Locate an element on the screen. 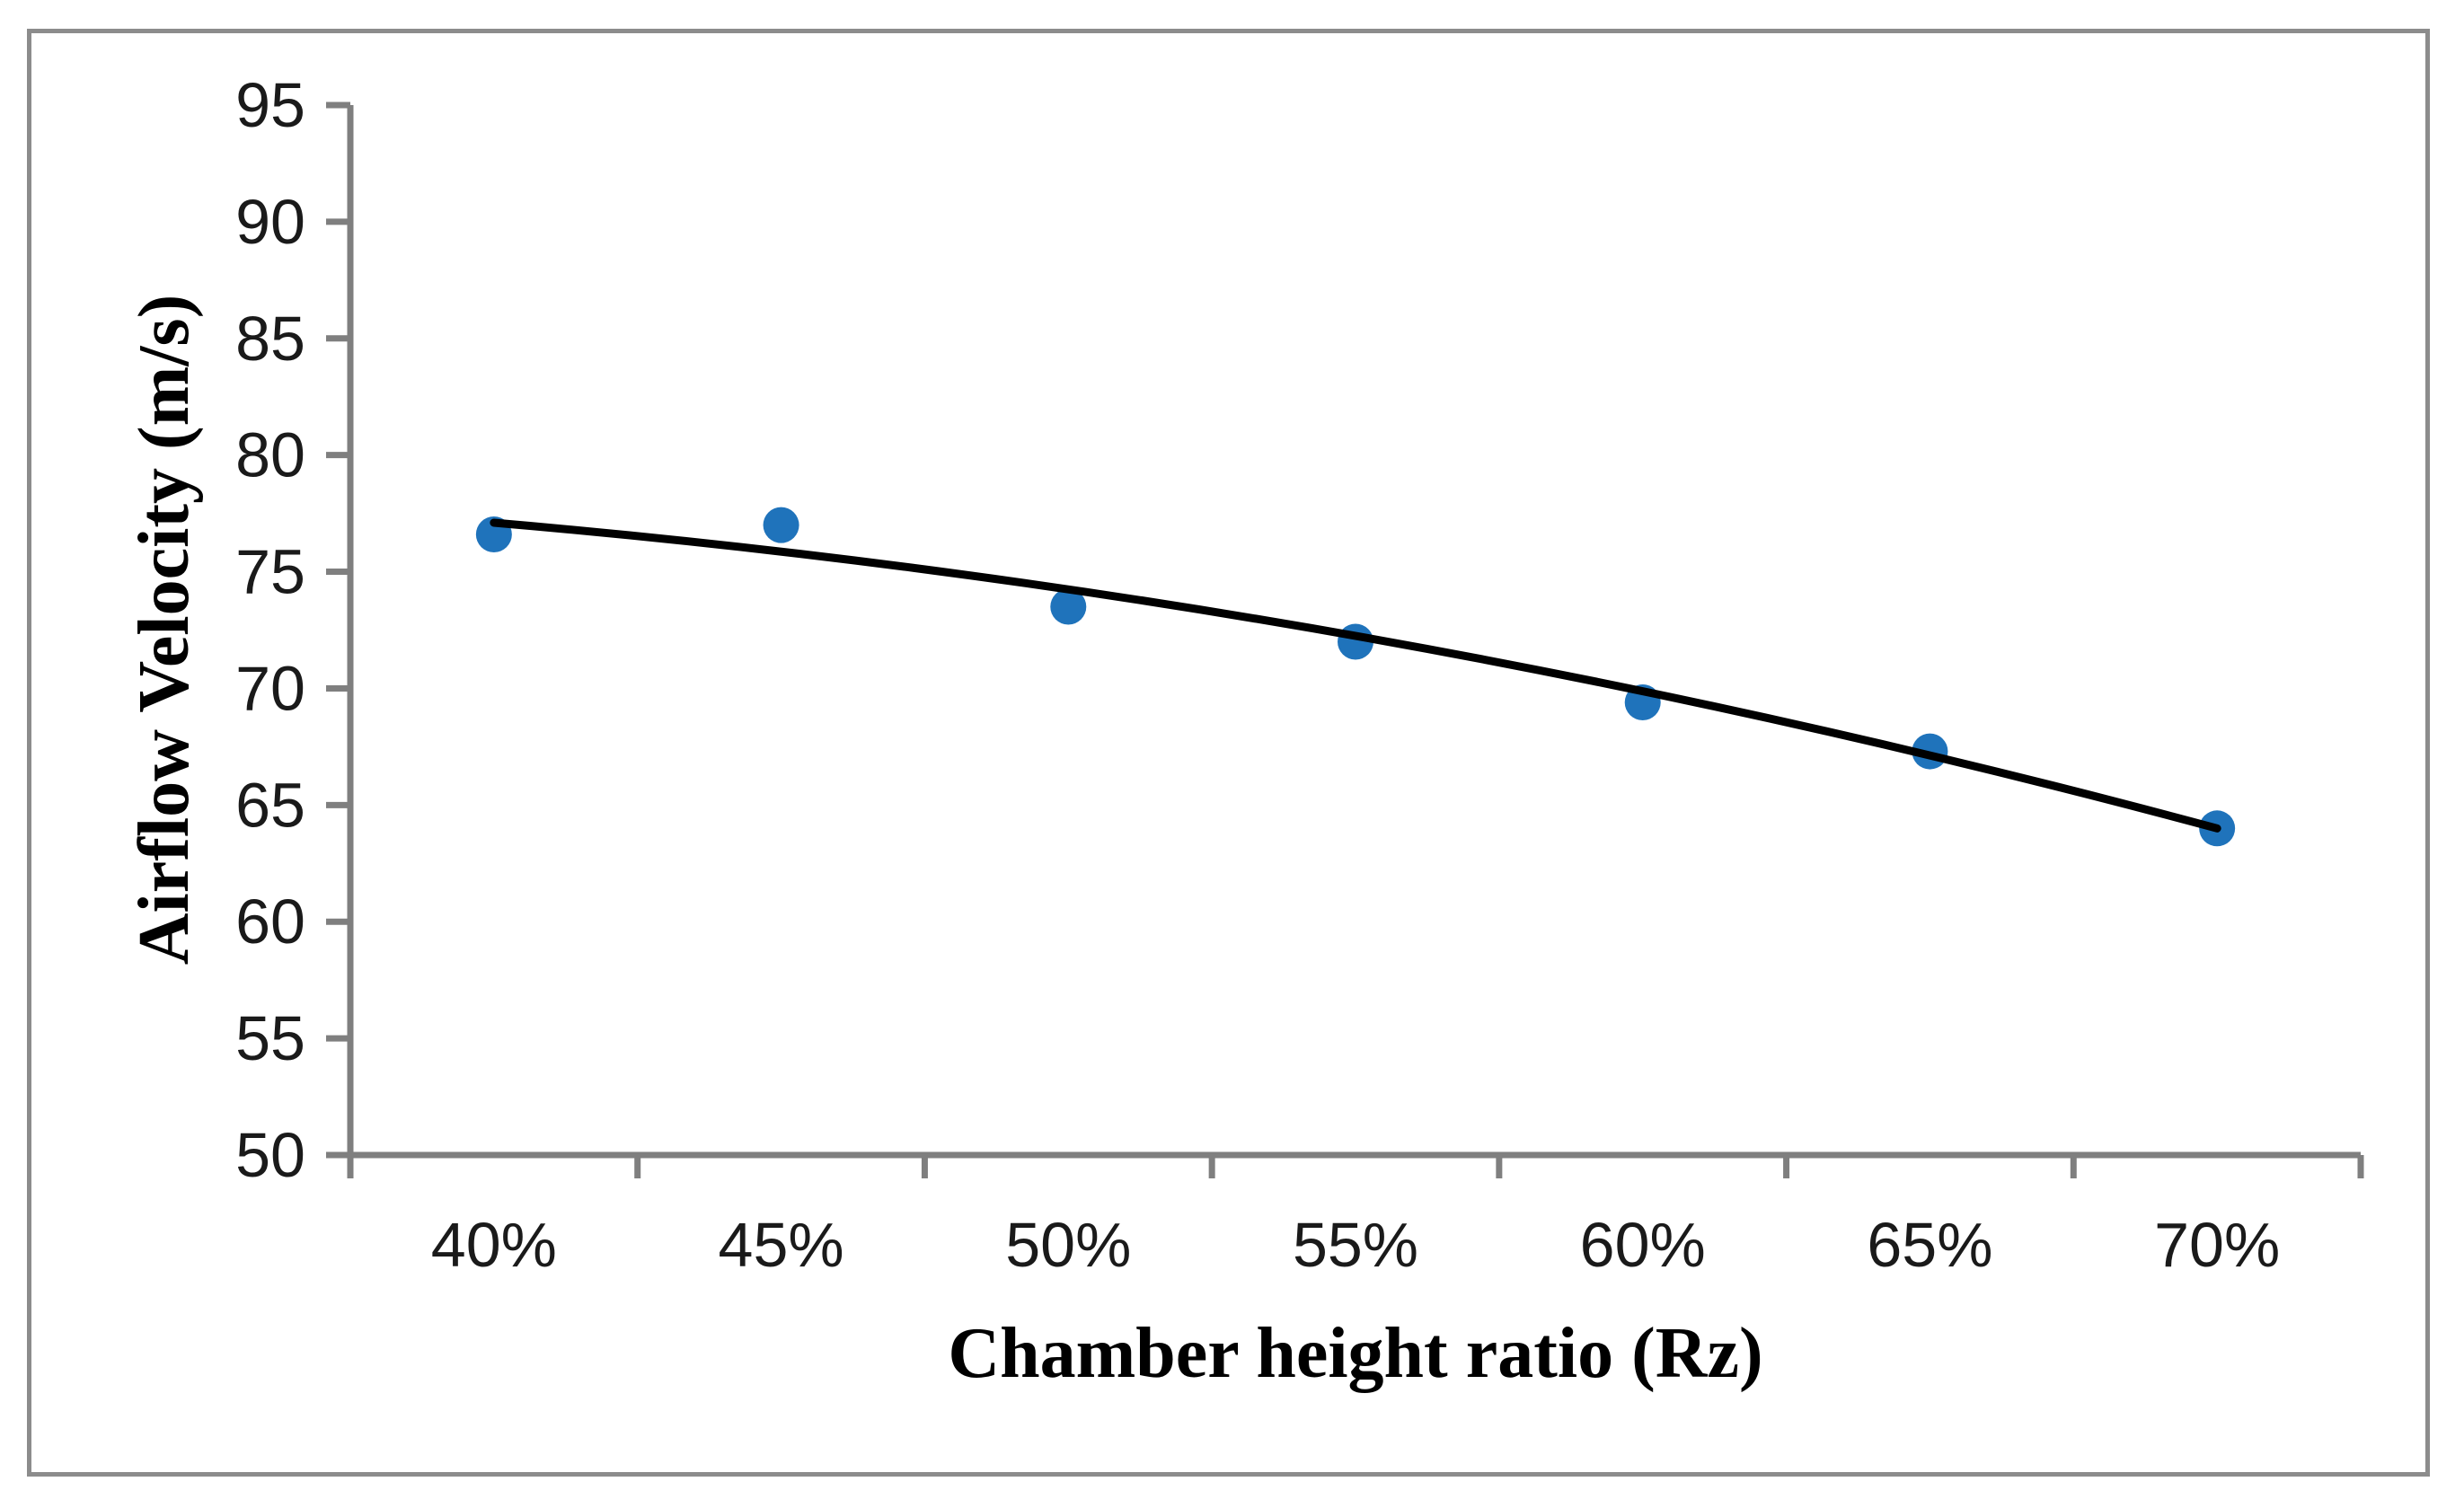  y-tick-label: 50 is located at coordinates (270, 1155).